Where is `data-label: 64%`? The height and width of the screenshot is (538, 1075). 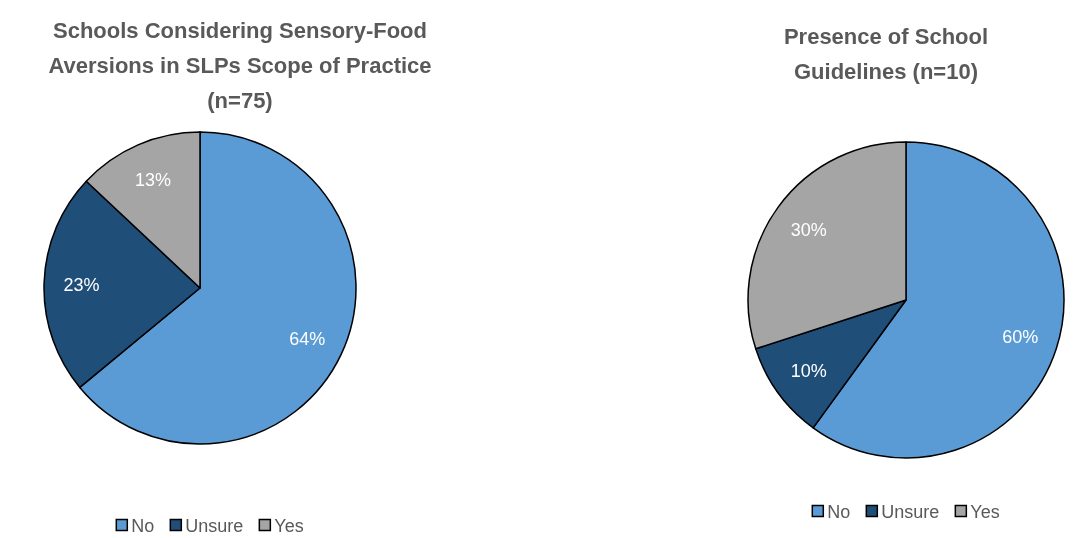 data-label: 64% is located at coordinates (307, 338).